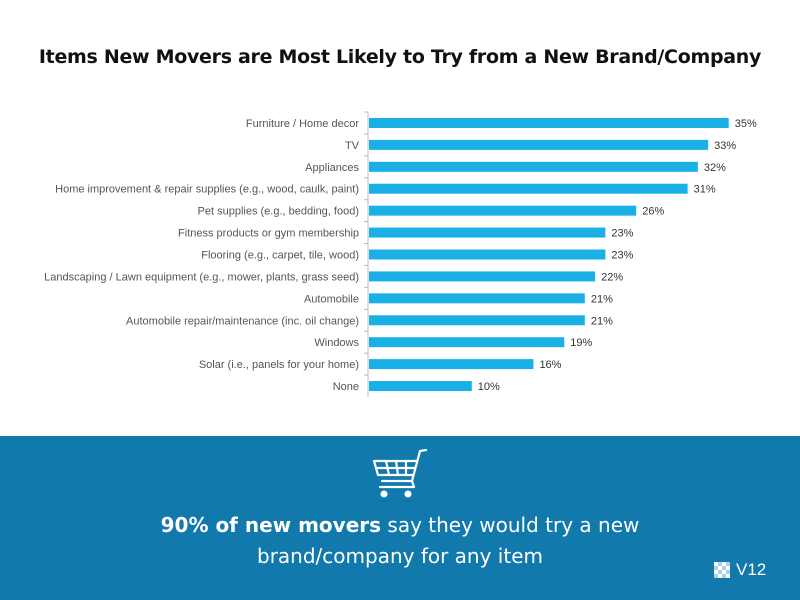 The image size is (800, 600). I want to click on value-label: 16%, so click(550, 365).